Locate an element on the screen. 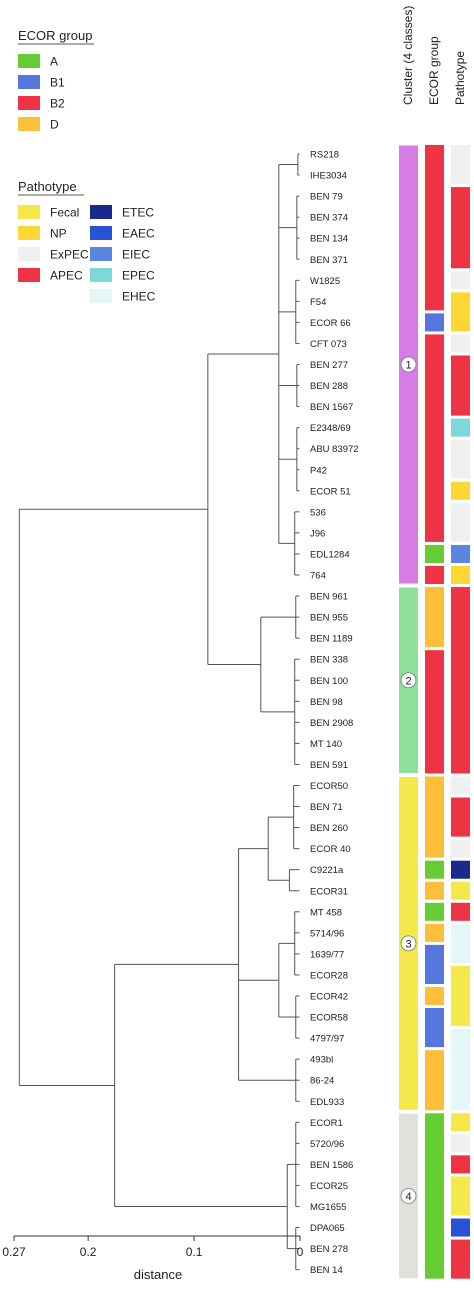 This screenshot has height=1290, width=474. strain-label: BEN 955 is located at coordinates (329, 618).